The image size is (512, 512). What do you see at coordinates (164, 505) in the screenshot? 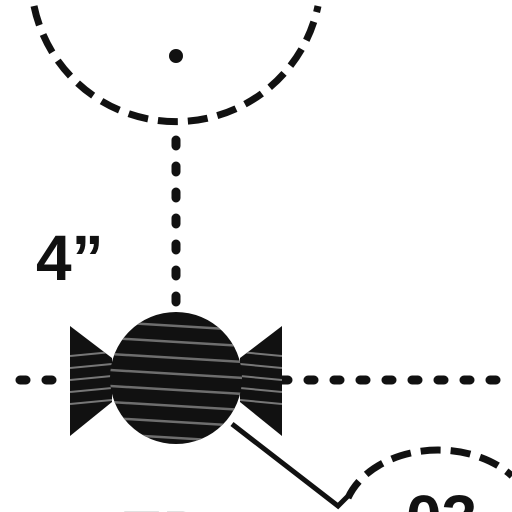
I see `bottom-left-label: ED` at bounding box center [164, 505].